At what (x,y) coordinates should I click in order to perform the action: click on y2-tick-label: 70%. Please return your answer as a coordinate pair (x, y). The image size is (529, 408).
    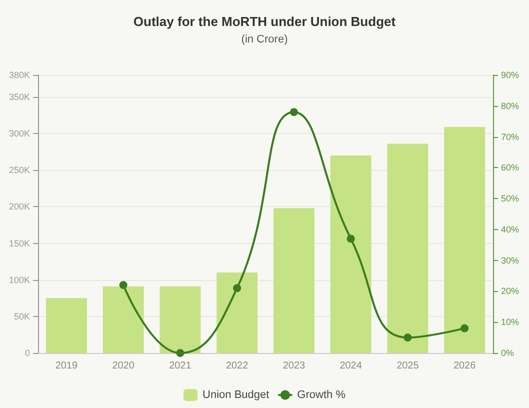
    Looking at the image, I should click on (510, 137).